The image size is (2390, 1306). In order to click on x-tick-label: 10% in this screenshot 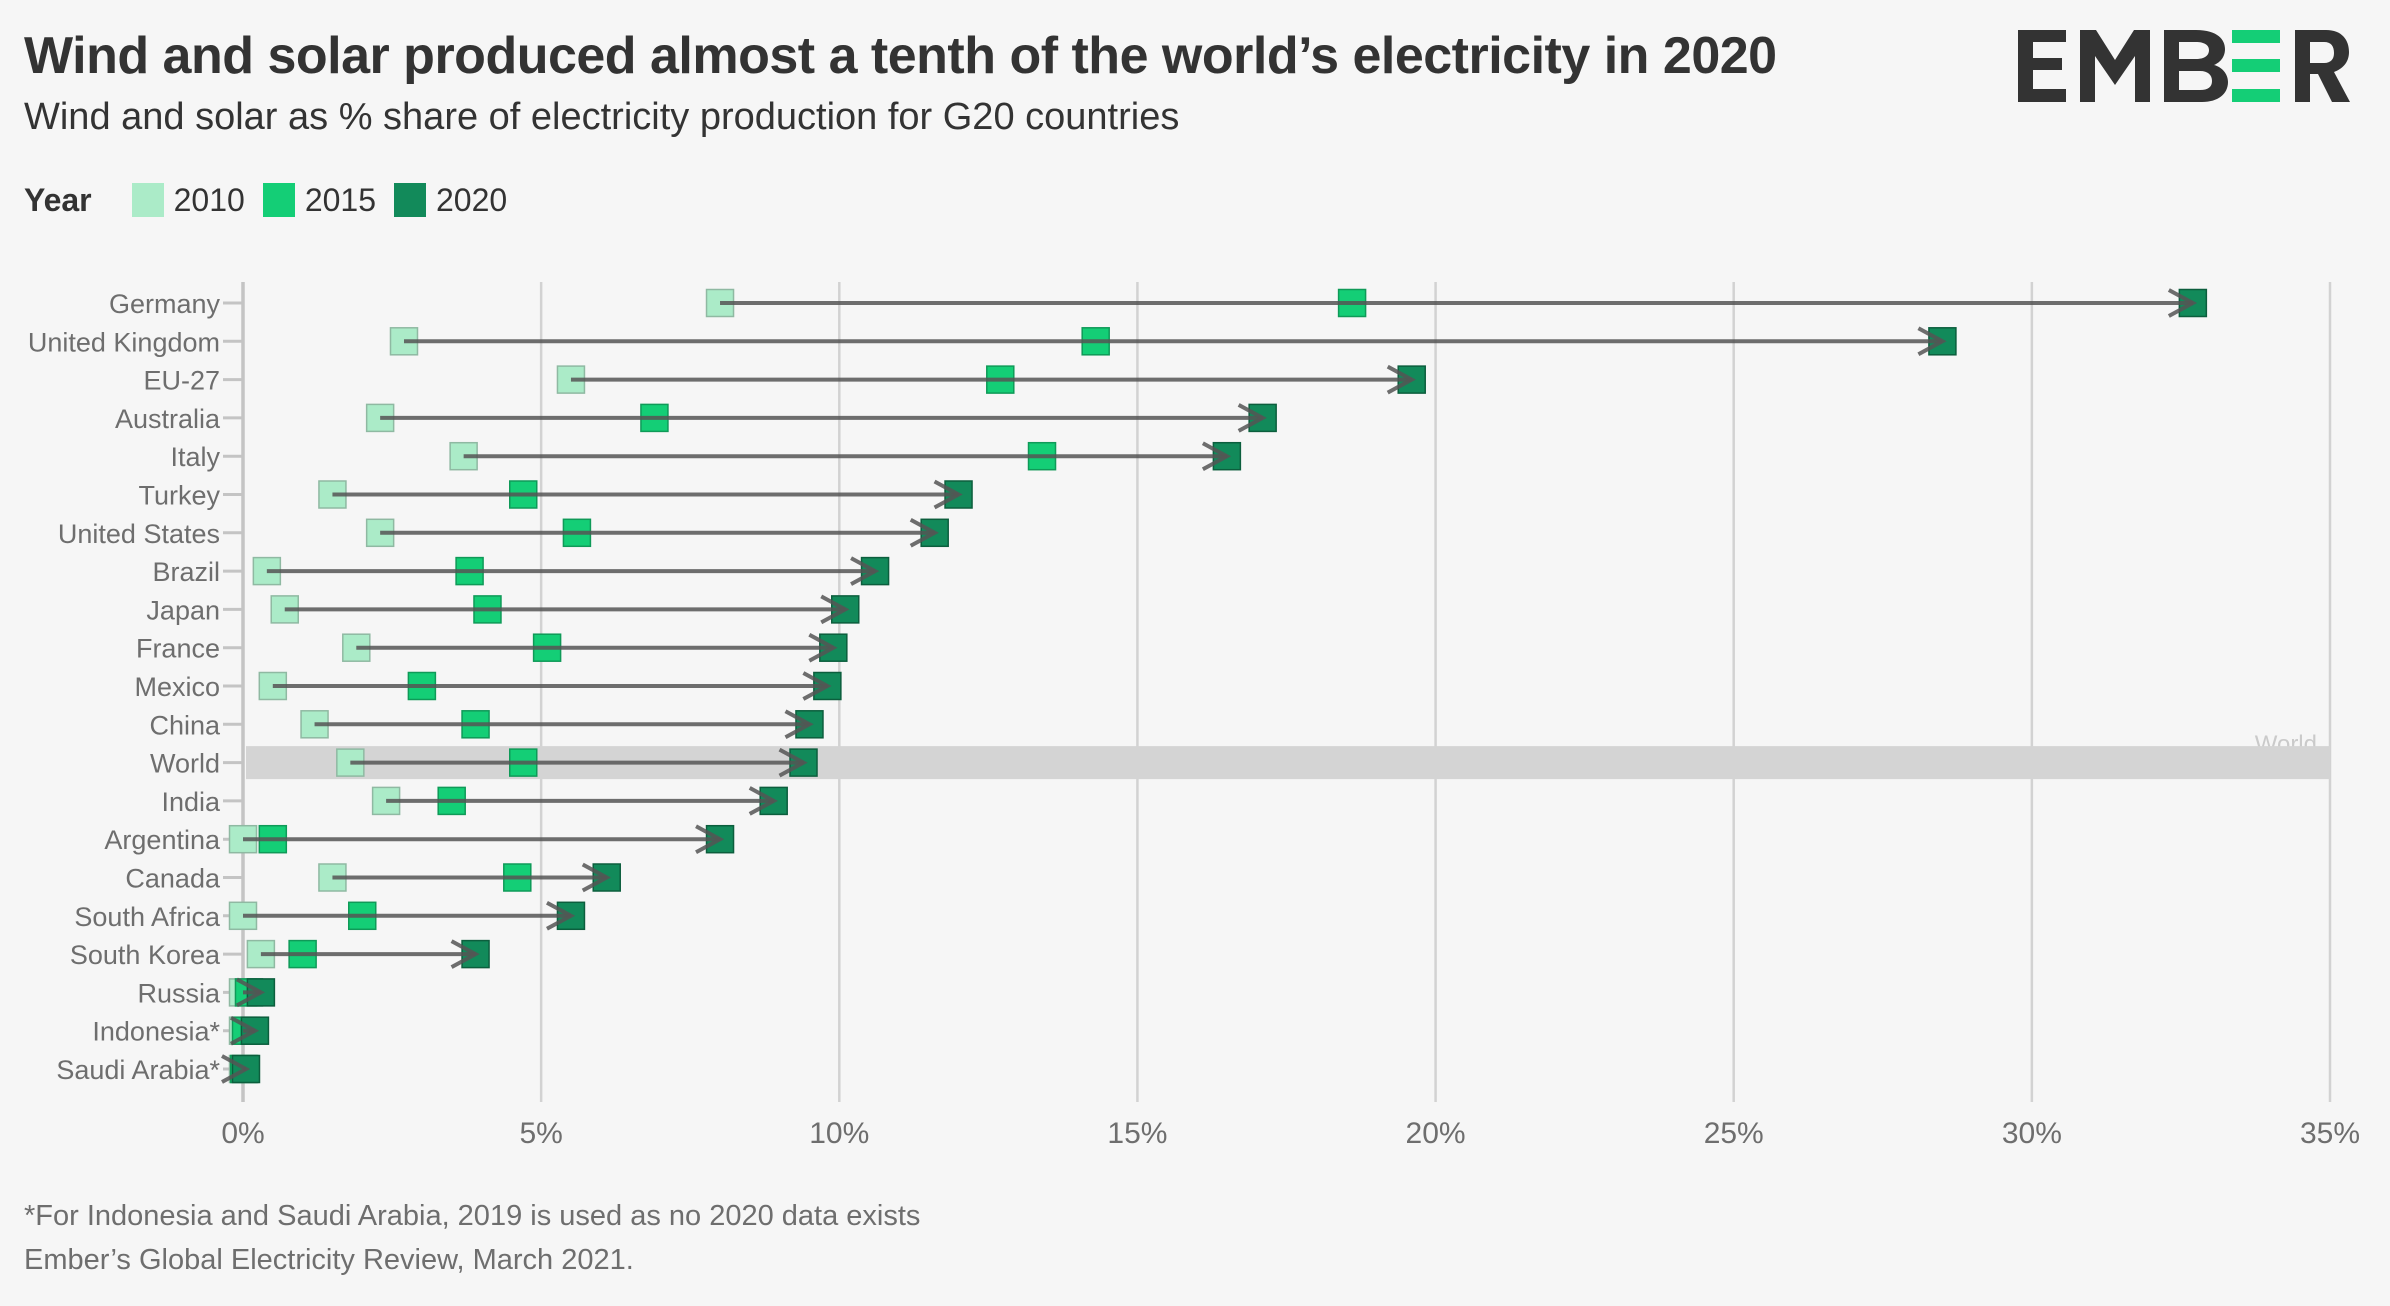, I will do `click(839, 1133)`.